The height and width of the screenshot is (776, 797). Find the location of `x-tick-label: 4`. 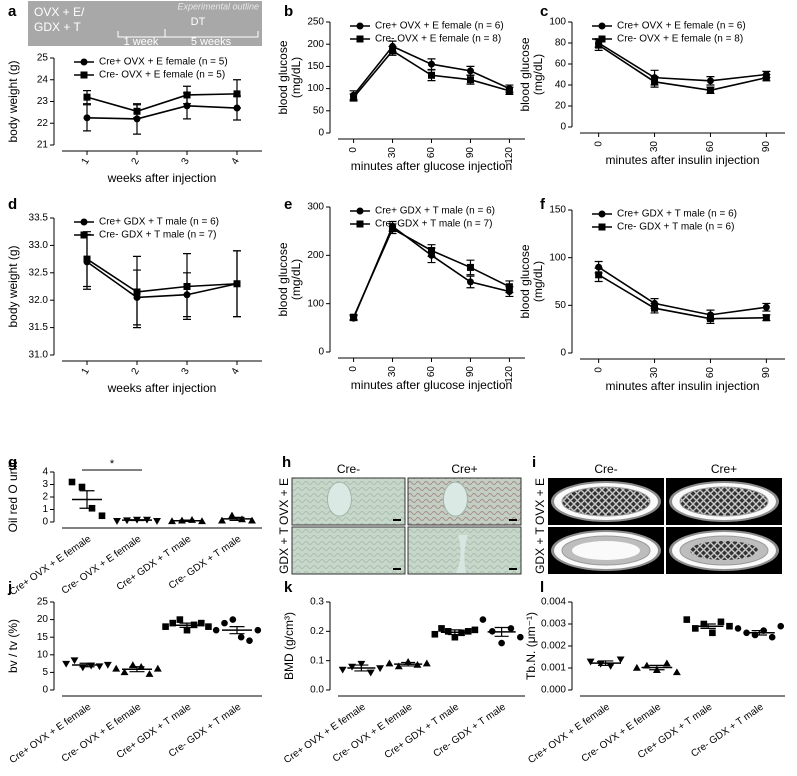

x-tick-label: 4 is located at coordinates (236, 371).